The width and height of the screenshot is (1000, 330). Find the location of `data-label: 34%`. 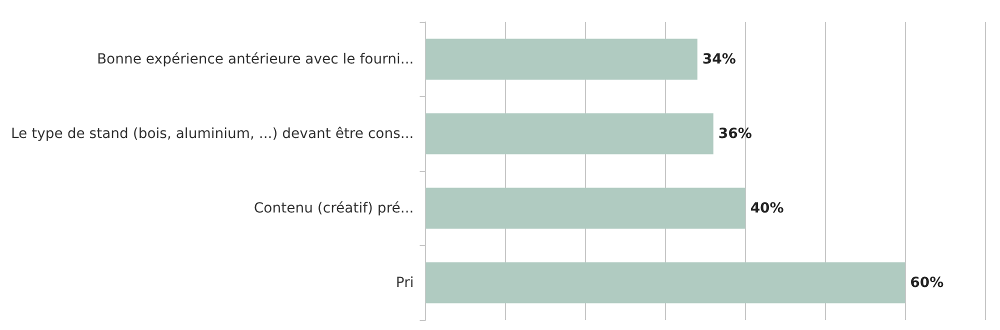

data-label: 34% is located at coordinates (719, 59).